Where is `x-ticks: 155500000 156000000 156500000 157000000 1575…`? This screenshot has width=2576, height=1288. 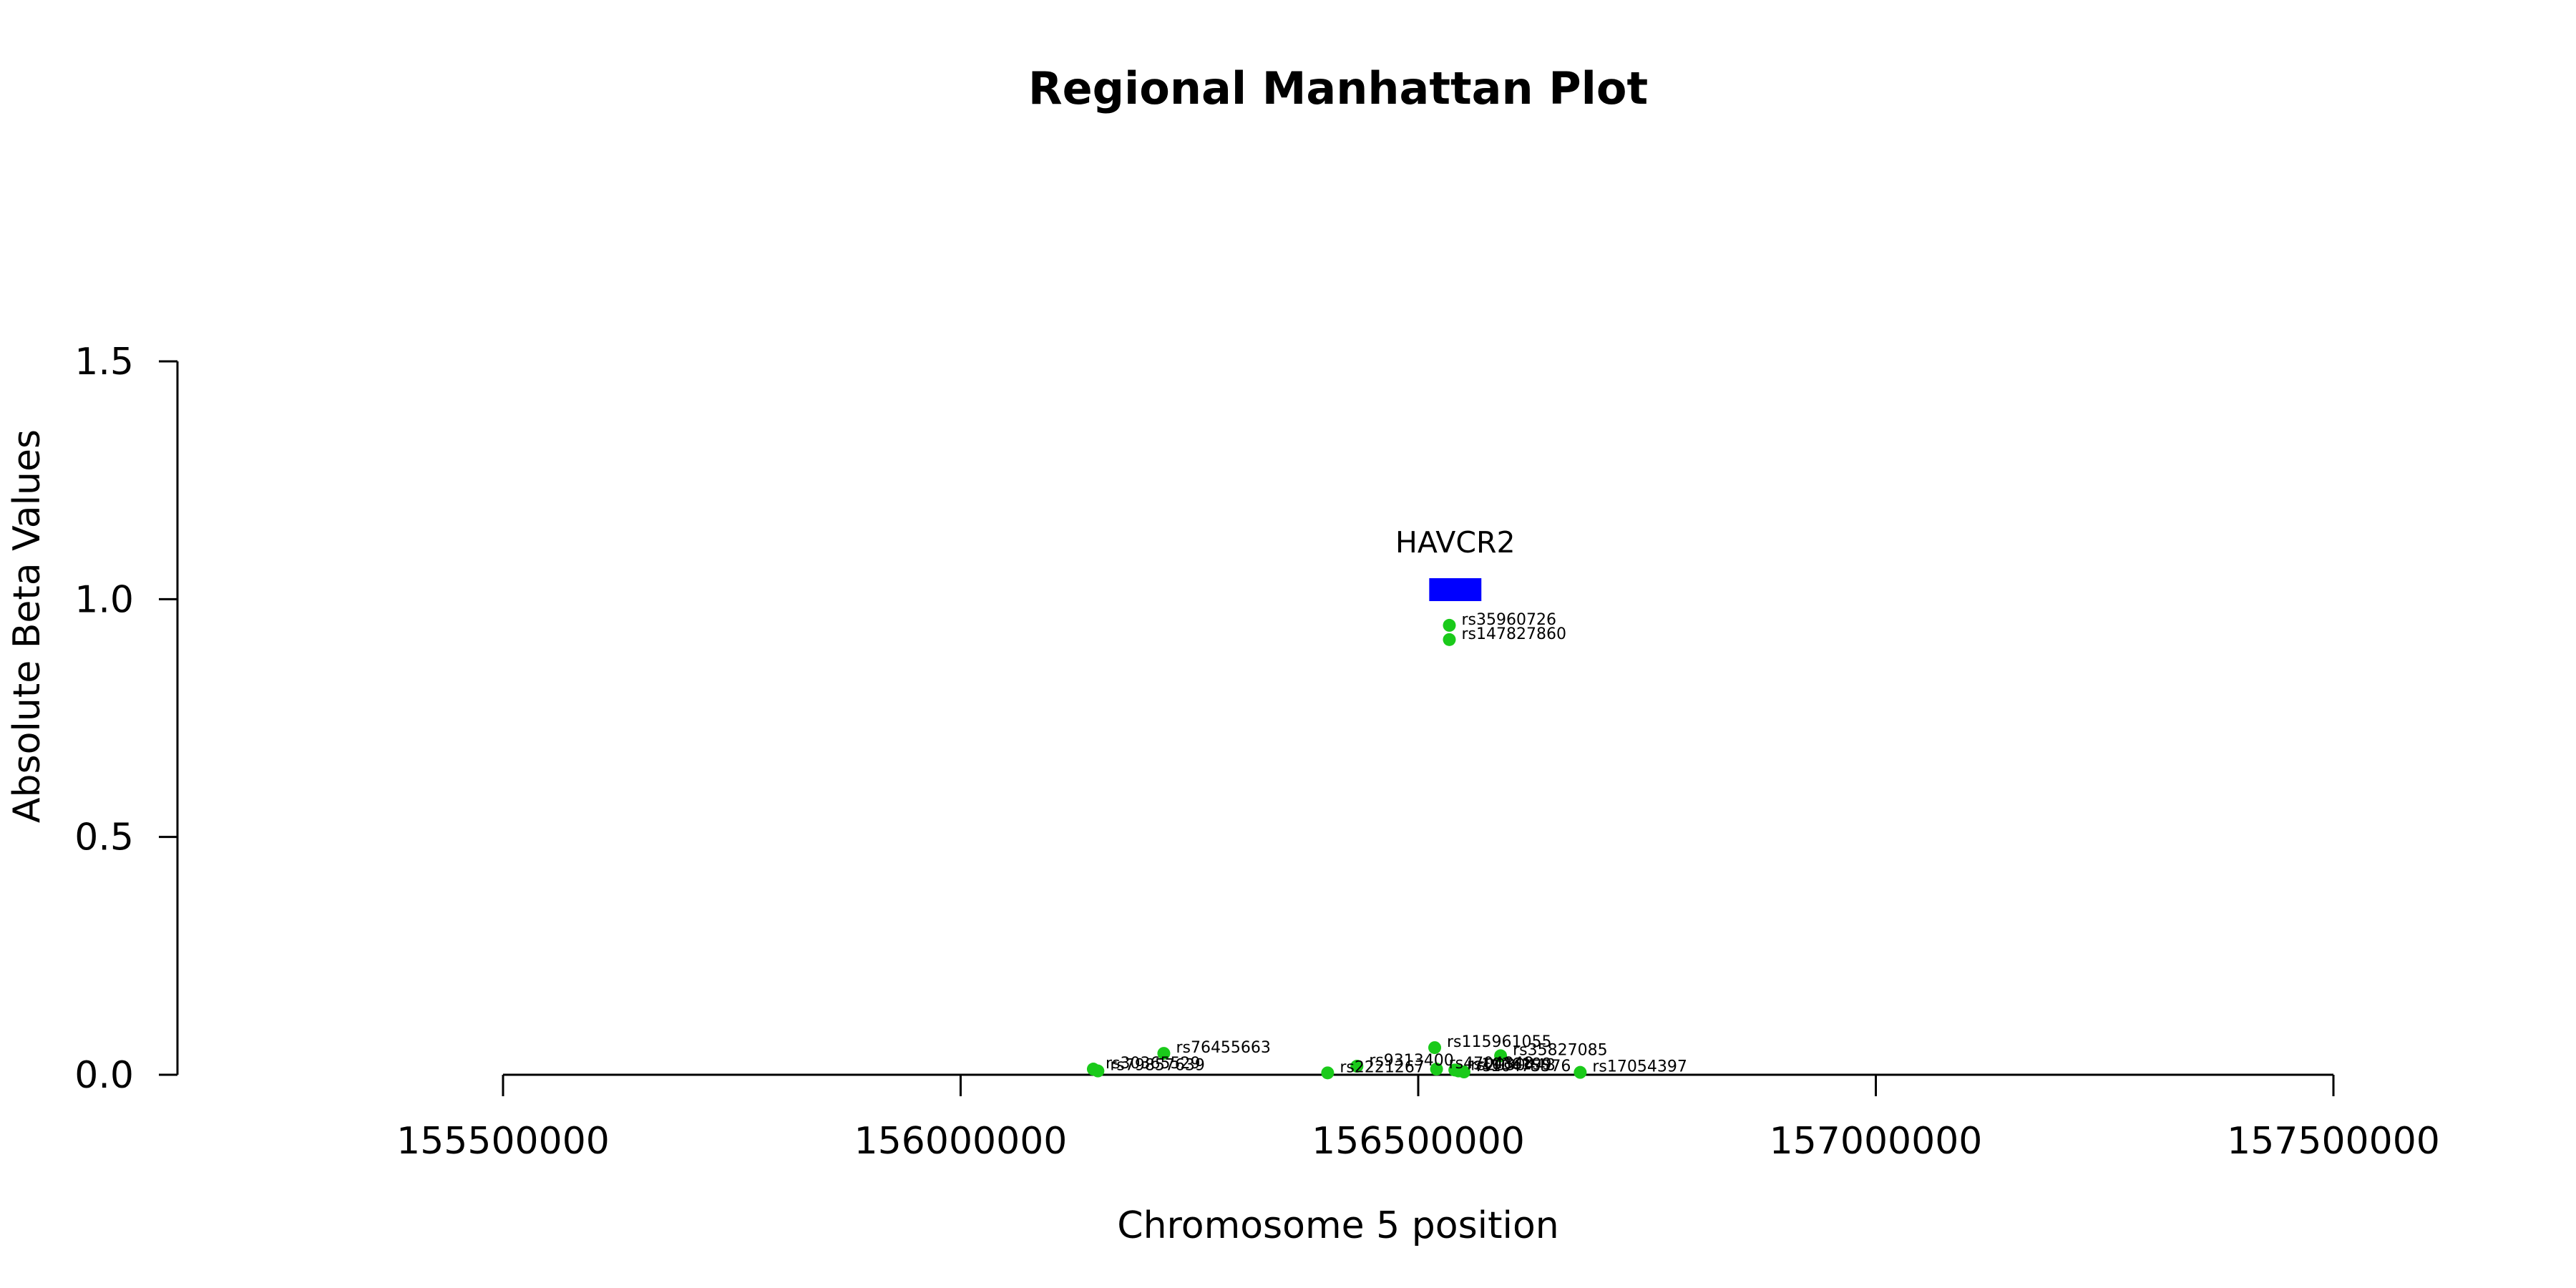
x-ticks: 155500000 156000000 156500000 157000000 1575… is located at coordinates (1418, 1119).